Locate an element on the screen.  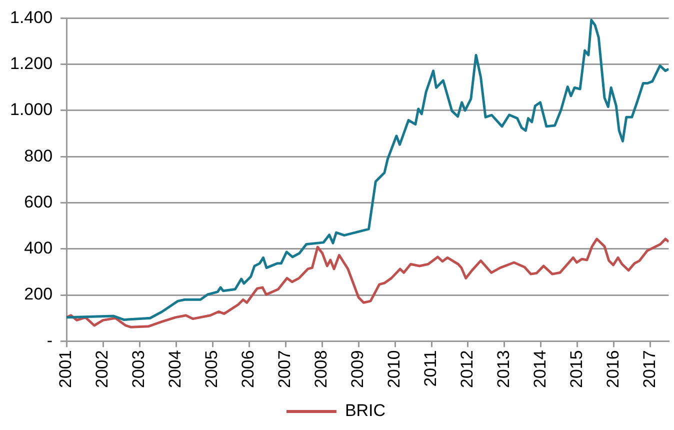
x-tick-label: 2012 is located at coordinates (467, 369).